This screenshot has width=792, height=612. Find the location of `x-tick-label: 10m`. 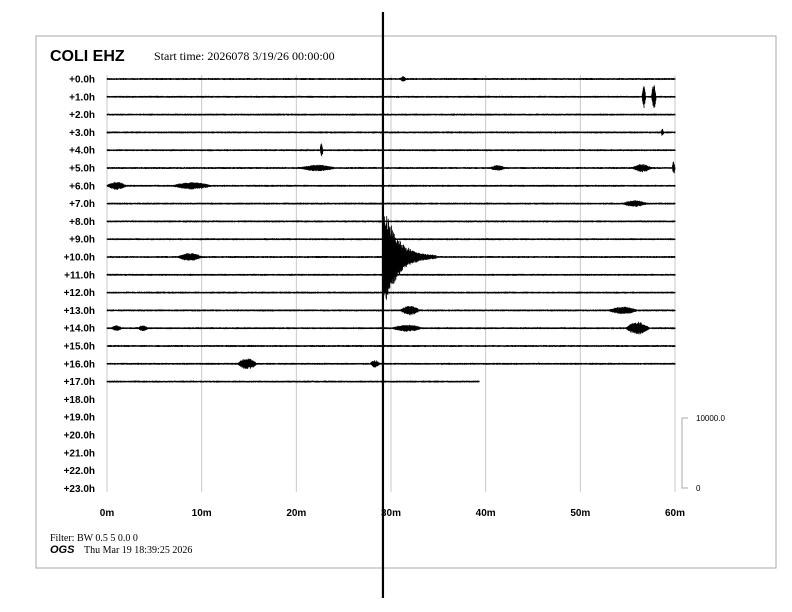

x-tick-label: 10m is located at coordinates (202, 513).